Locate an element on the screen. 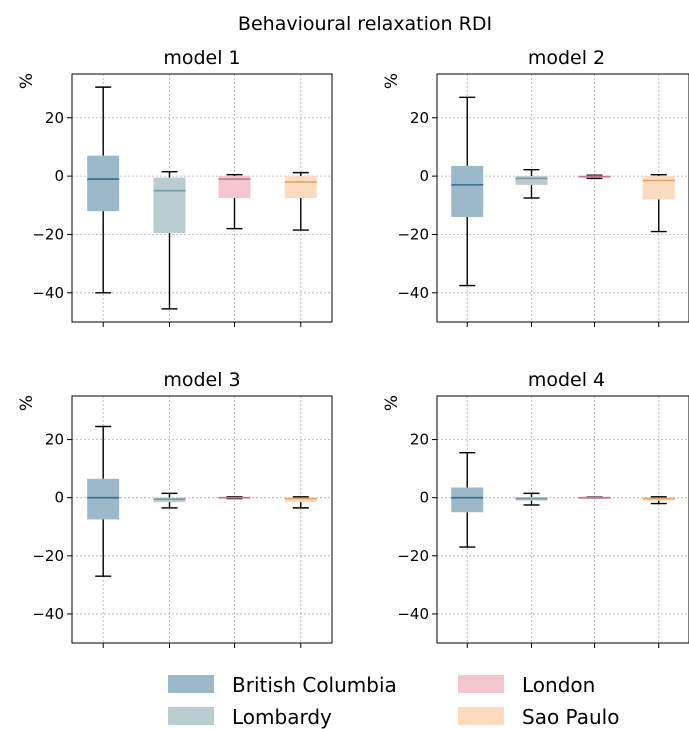 The image size is (689, 729). legend-entry: Lombardy is located at coordinates (250, 717).